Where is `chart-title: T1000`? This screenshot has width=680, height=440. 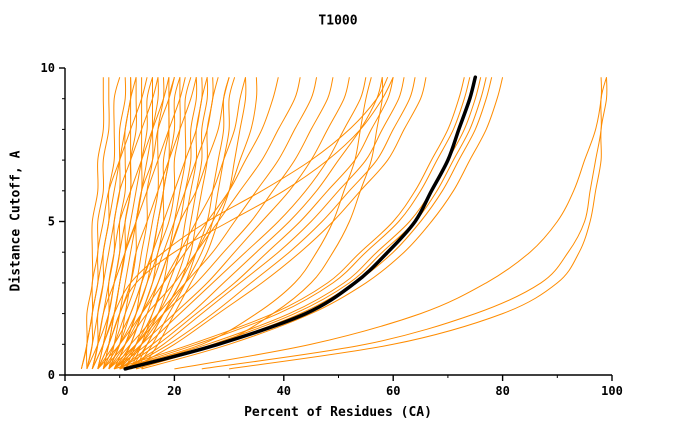
chart-title: T1000 is located at coordinates (338, 21).